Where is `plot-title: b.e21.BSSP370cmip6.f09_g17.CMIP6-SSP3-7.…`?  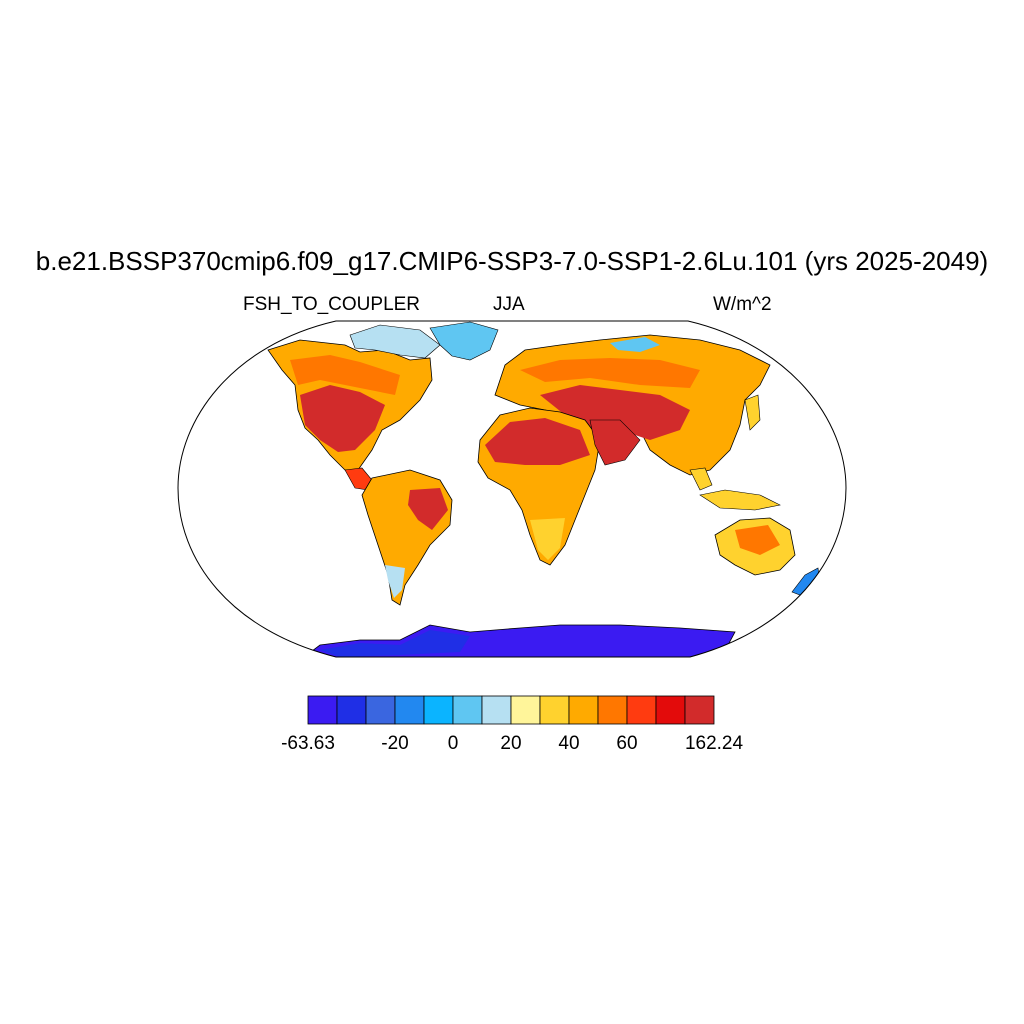
plot-title: b.e21.BSSP370cmip6.f09_g17.CMIP6-SSP3-7.… is located at coordinates (512, 261).